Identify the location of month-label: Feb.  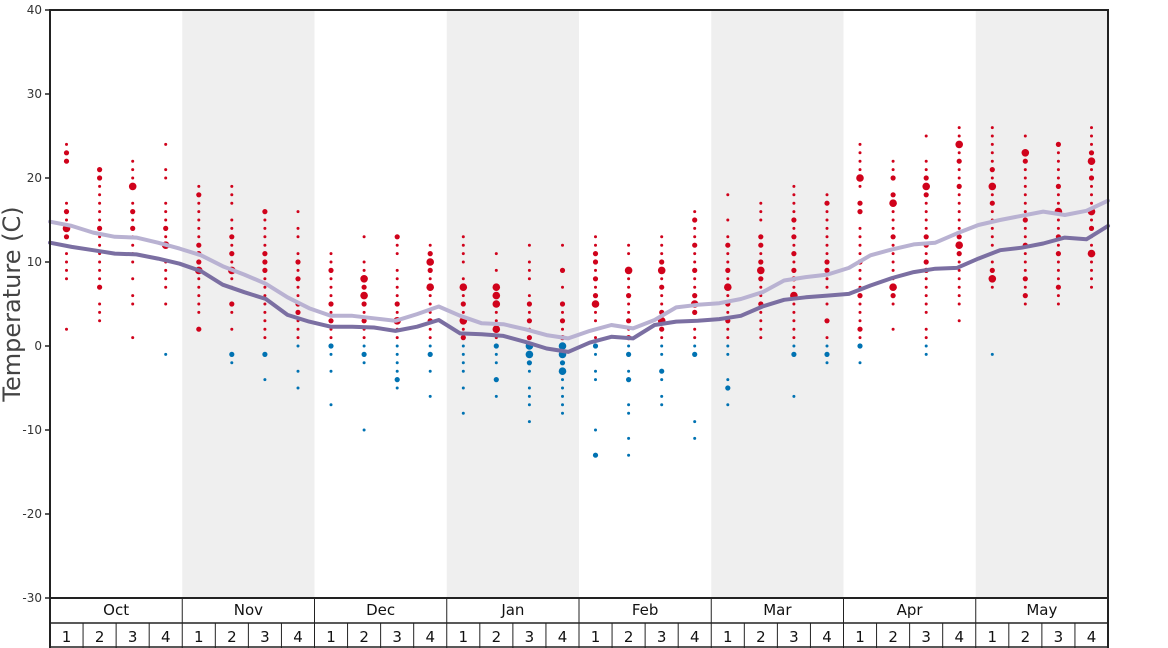
(645, 610).